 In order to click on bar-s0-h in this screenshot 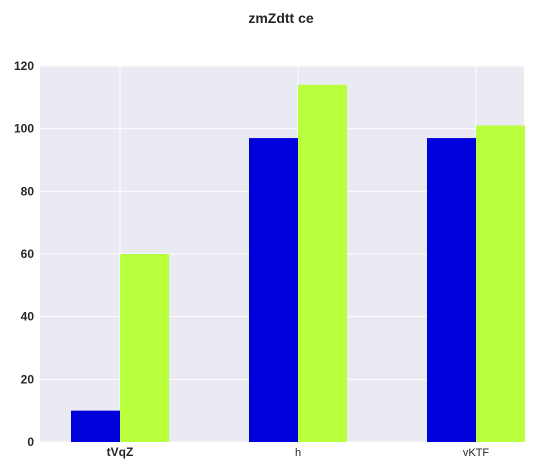, I will do `click(273, 290)`.